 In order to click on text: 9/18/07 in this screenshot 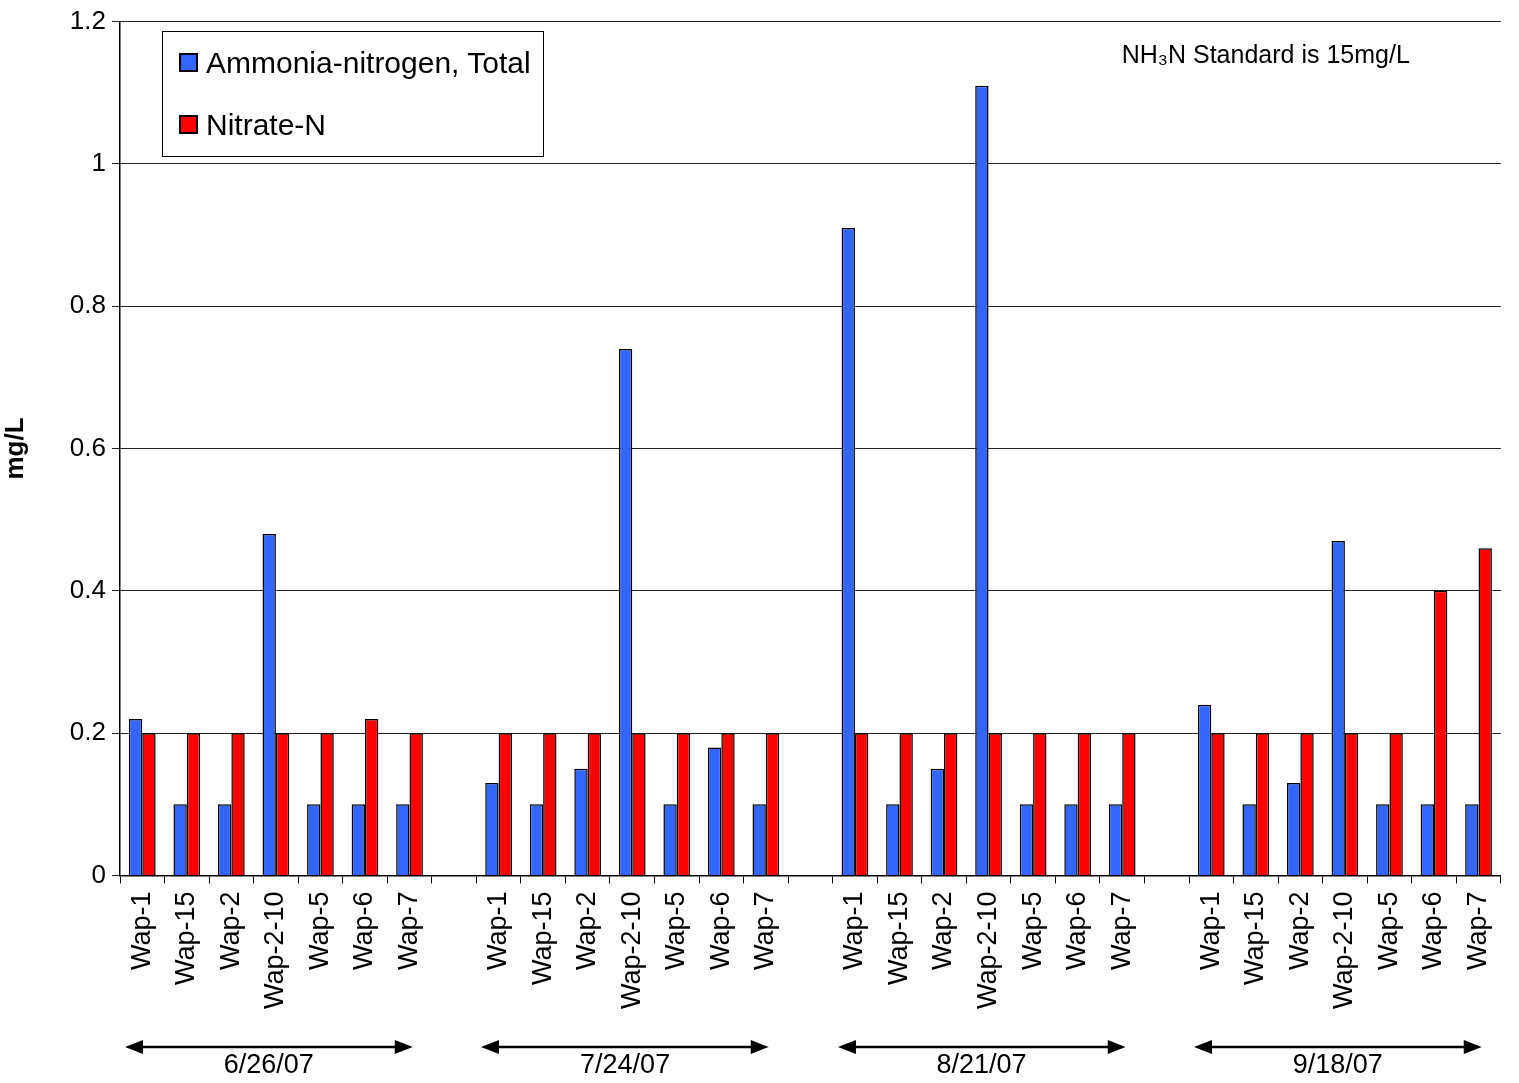, I will do `click(1337, 1064)`.